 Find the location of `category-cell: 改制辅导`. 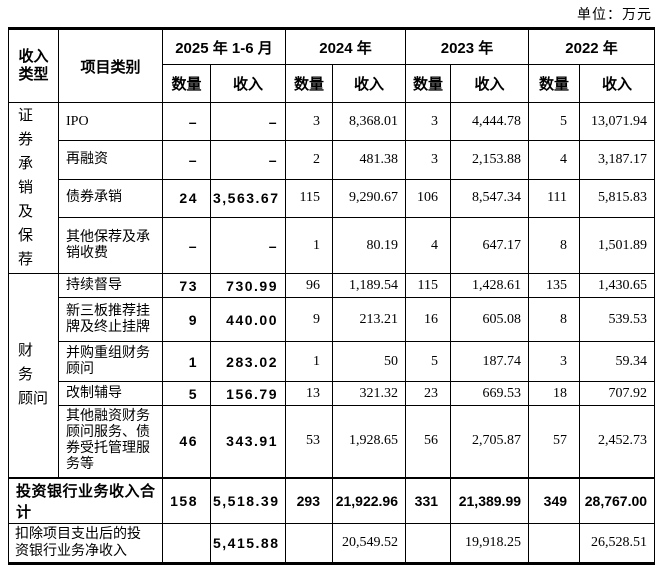

category-cell: 改制辅导 is located at coordinates (110, 393).